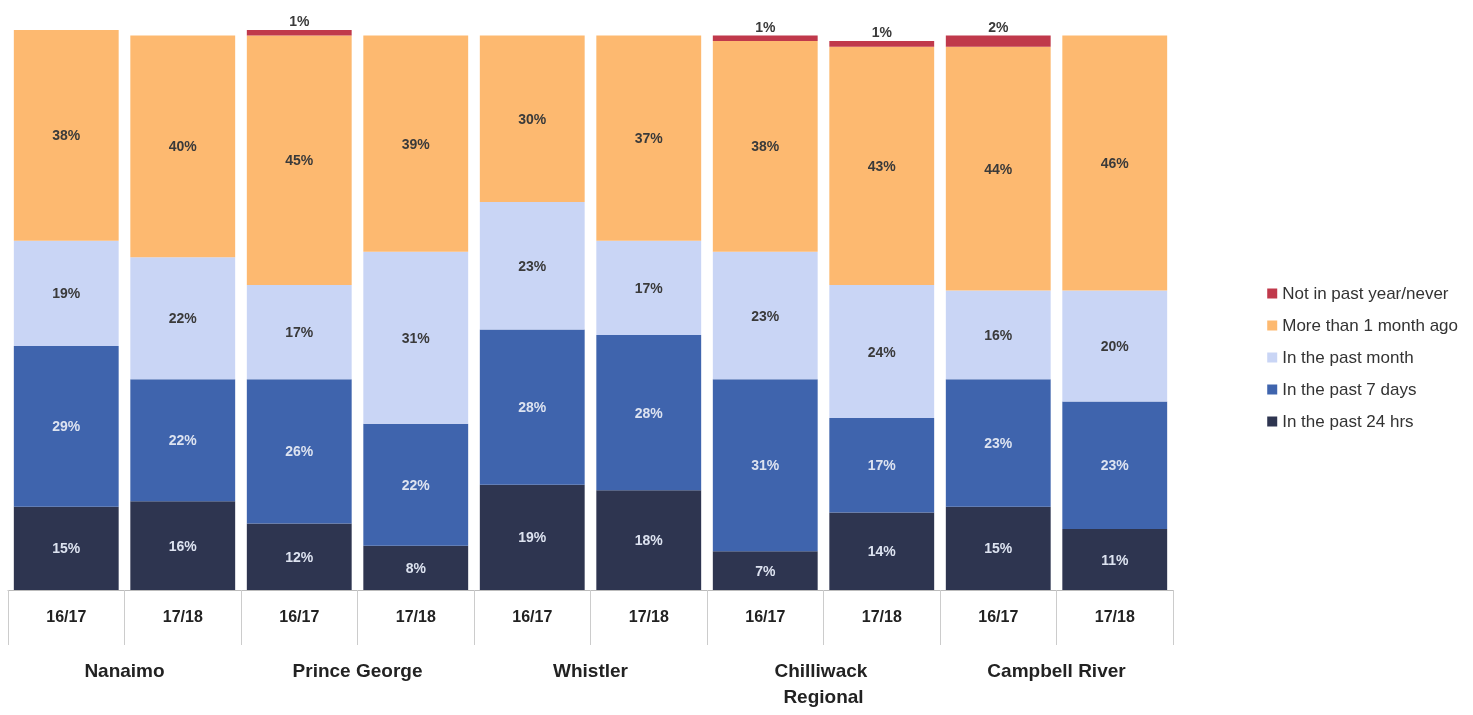 This screenshot has width=1473, height=715. Describe the element at coordinates (998, 26) in the screenshot. I see `data-label: 2%` at that location.